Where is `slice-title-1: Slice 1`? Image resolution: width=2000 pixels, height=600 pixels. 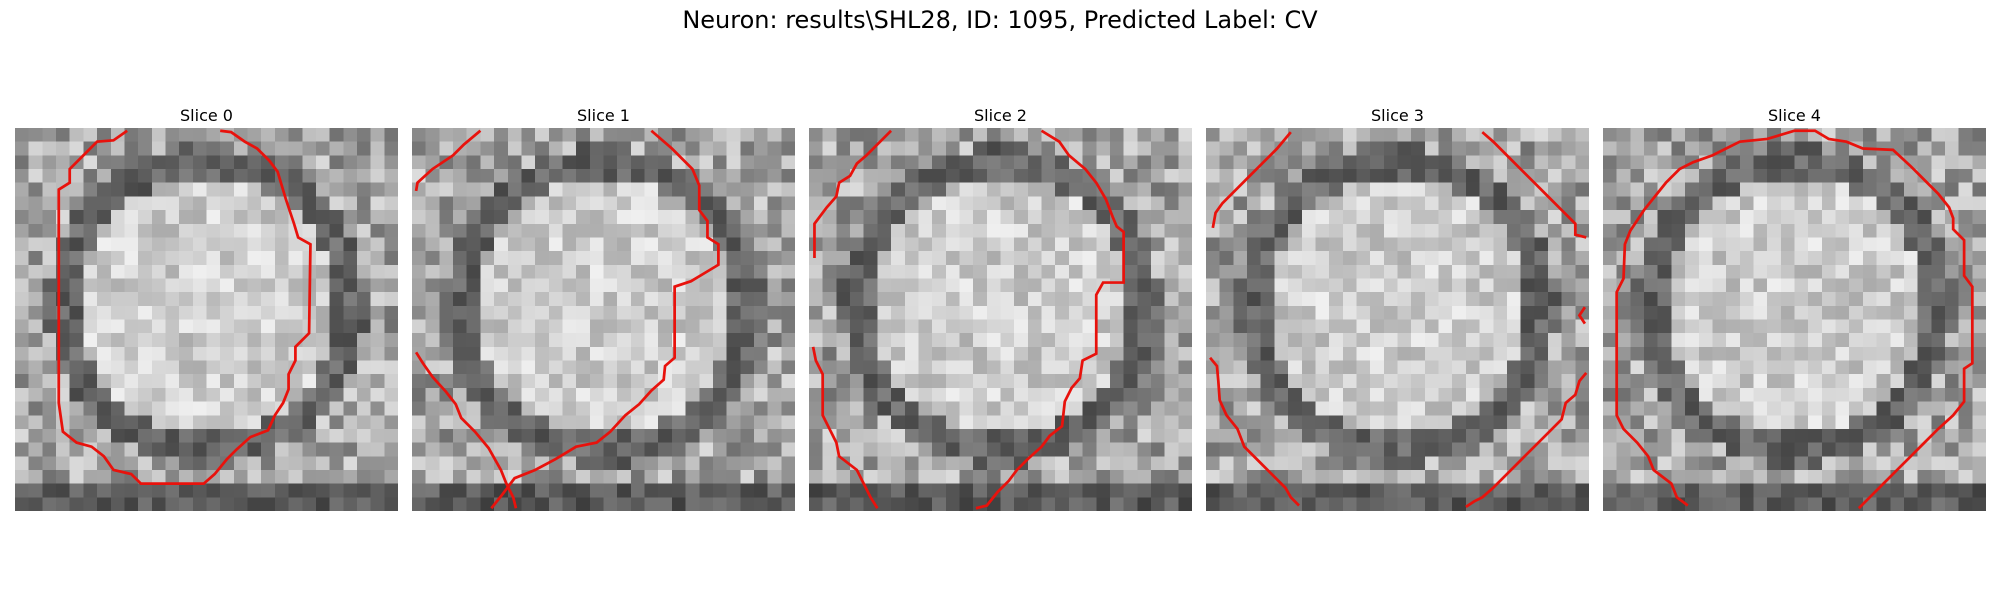 slice-title-1: Slice 1 is located at coordinates (603, 115).